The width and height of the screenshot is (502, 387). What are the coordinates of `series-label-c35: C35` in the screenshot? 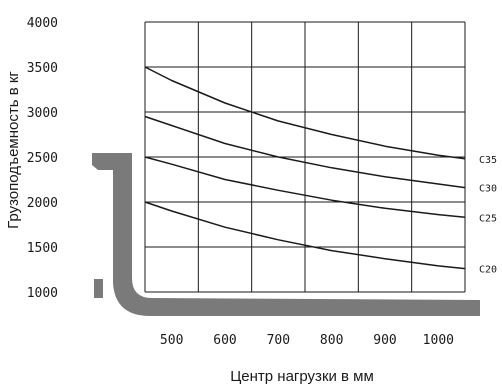 It's located at (488, 160).